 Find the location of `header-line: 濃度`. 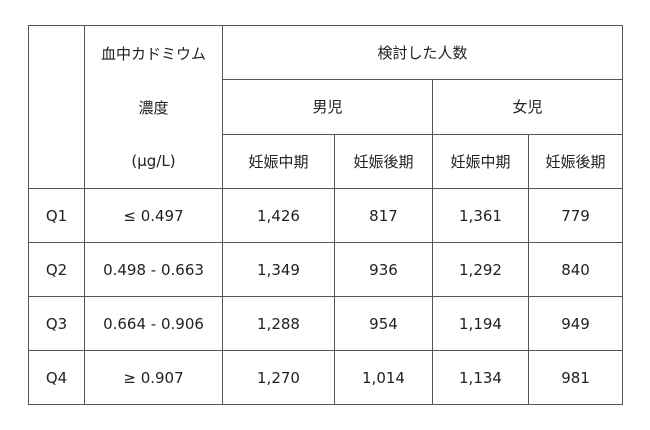

header-line: 濃度 is located at coordinates (153, 107).